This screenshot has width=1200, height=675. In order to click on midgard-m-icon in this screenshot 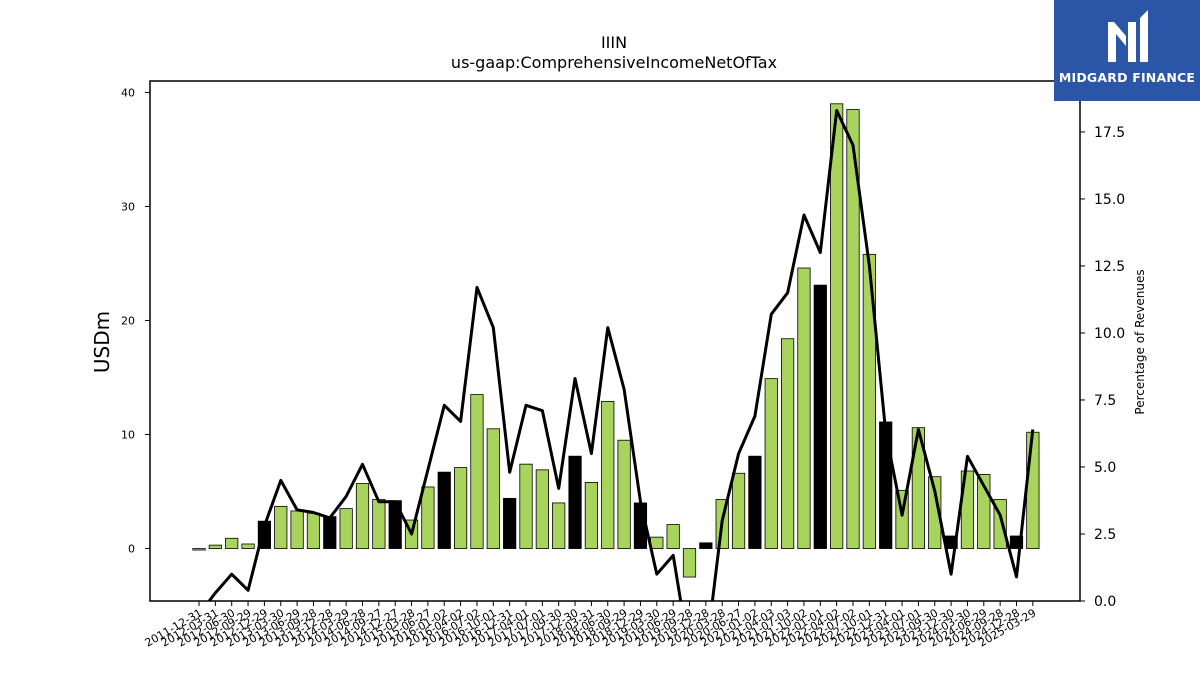, I will do `click(1128, 36)`.